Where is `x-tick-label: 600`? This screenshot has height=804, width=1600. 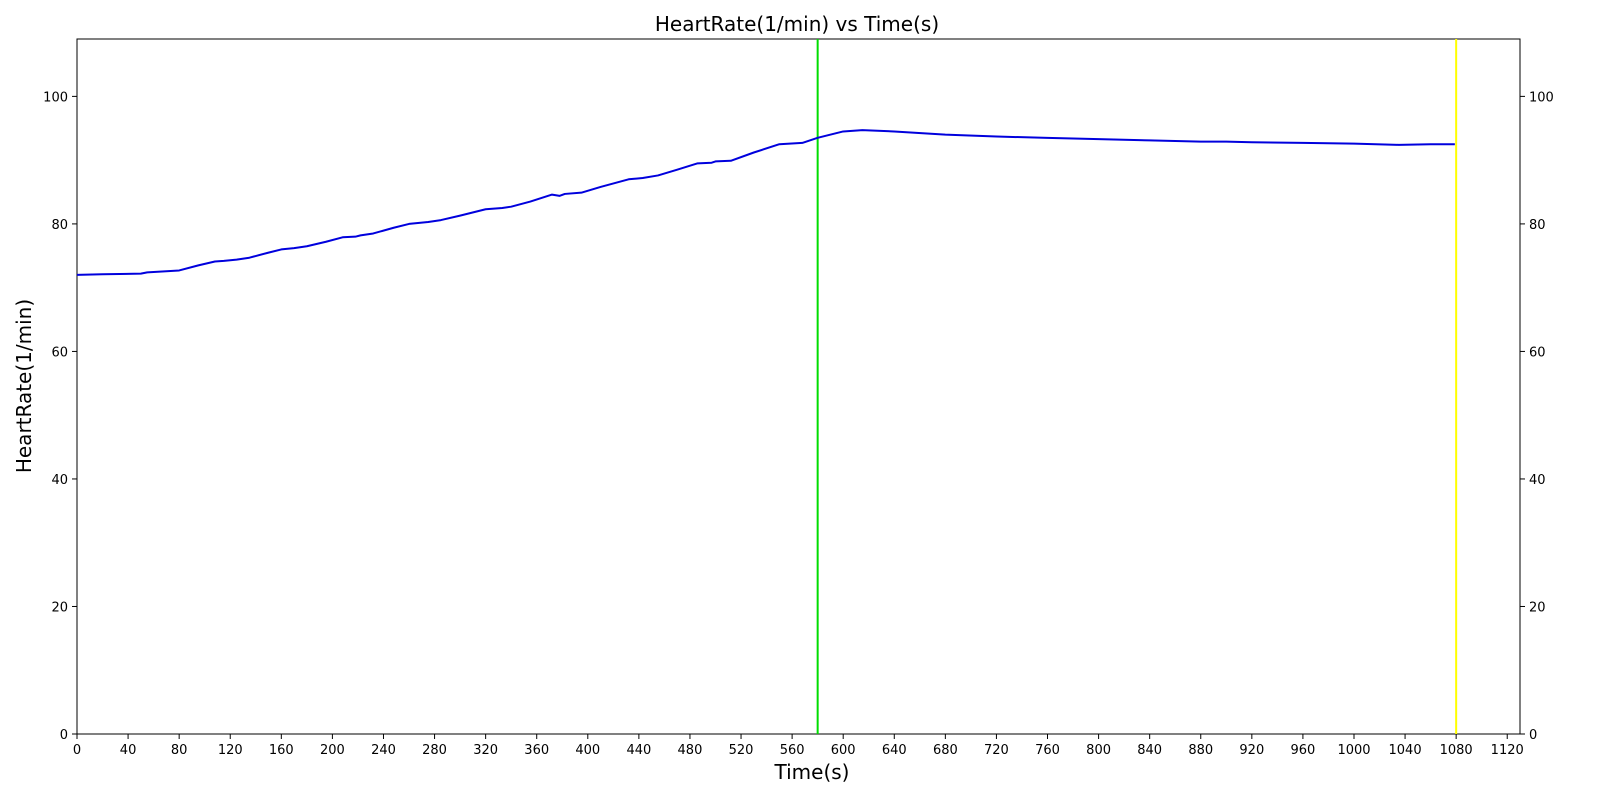 x-tick-label: 600 is located at coordinates (843, 750).